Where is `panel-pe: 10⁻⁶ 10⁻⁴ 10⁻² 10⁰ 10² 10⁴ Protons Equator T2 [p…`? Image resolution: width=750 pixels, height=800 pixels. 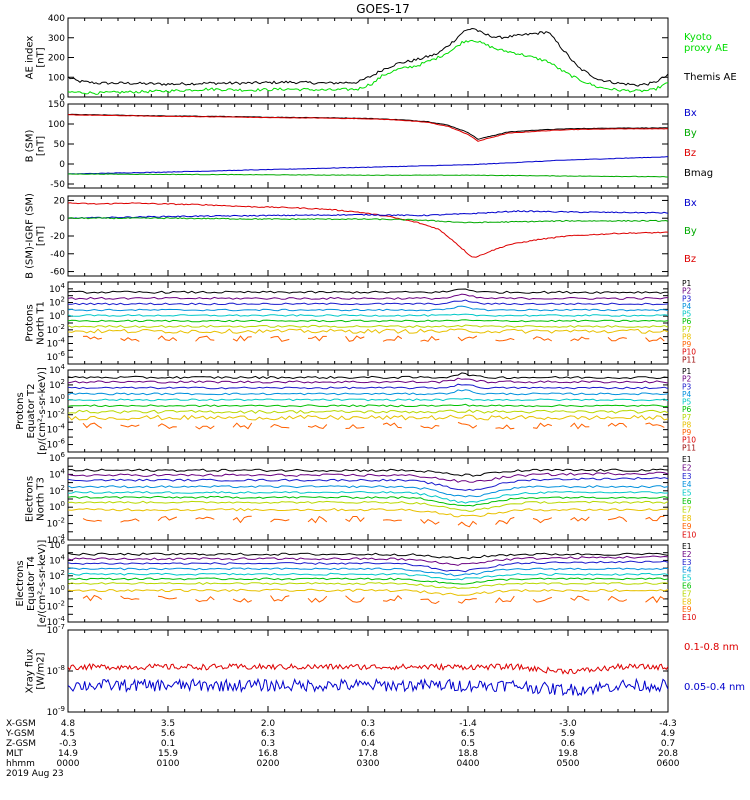 panel-pe: 10⁻⁶ 10⁻⁴ 10⁻² 10⁰ 10² 10⁴ Protons Equator T2 [p… is located at coordinates (355, 409).